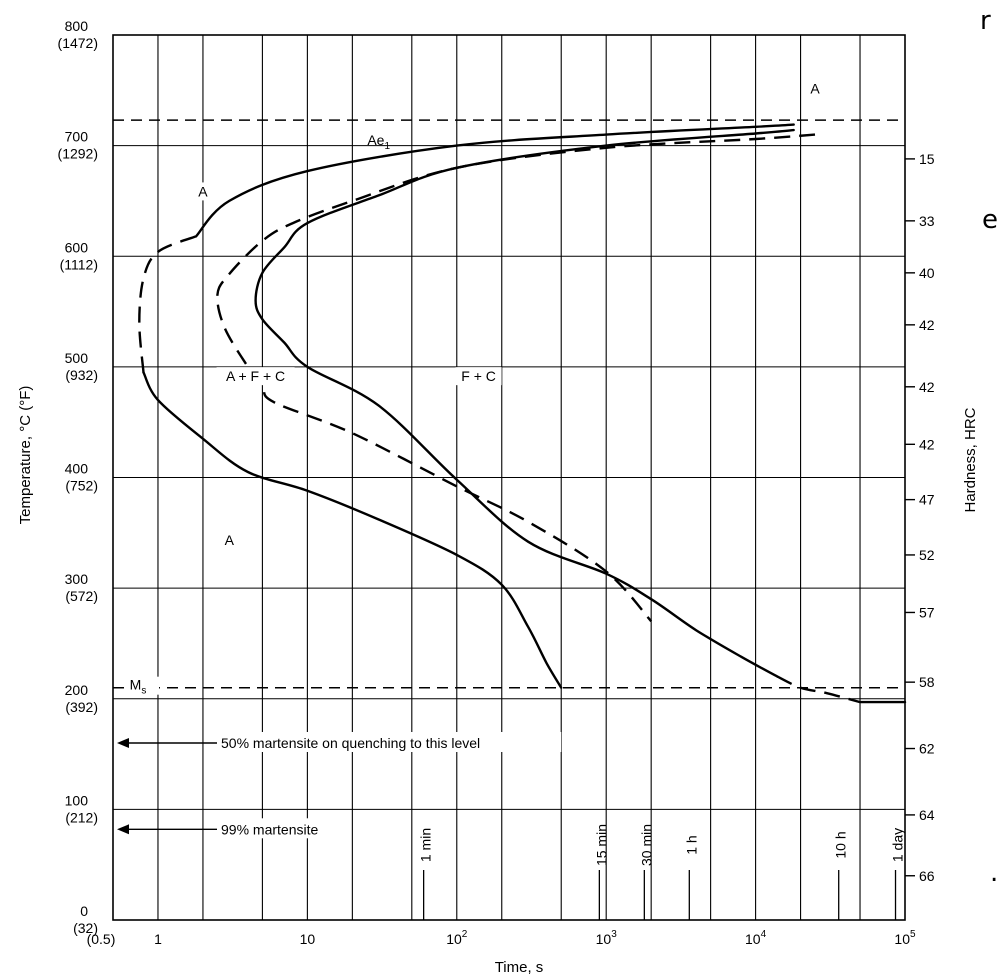 The height and width of the screenshot is (980, 1000). I want to click on hardness-tick-label: 33, so click(927, 221).